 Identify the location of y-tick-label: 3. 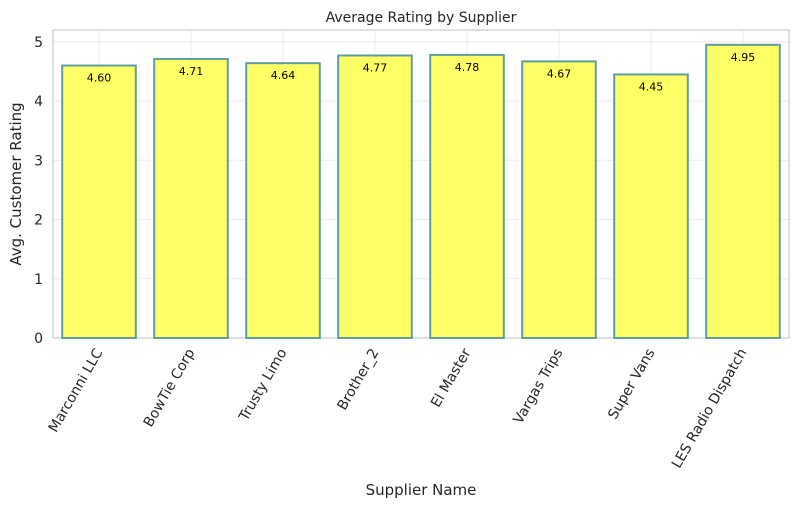
(38, 161).